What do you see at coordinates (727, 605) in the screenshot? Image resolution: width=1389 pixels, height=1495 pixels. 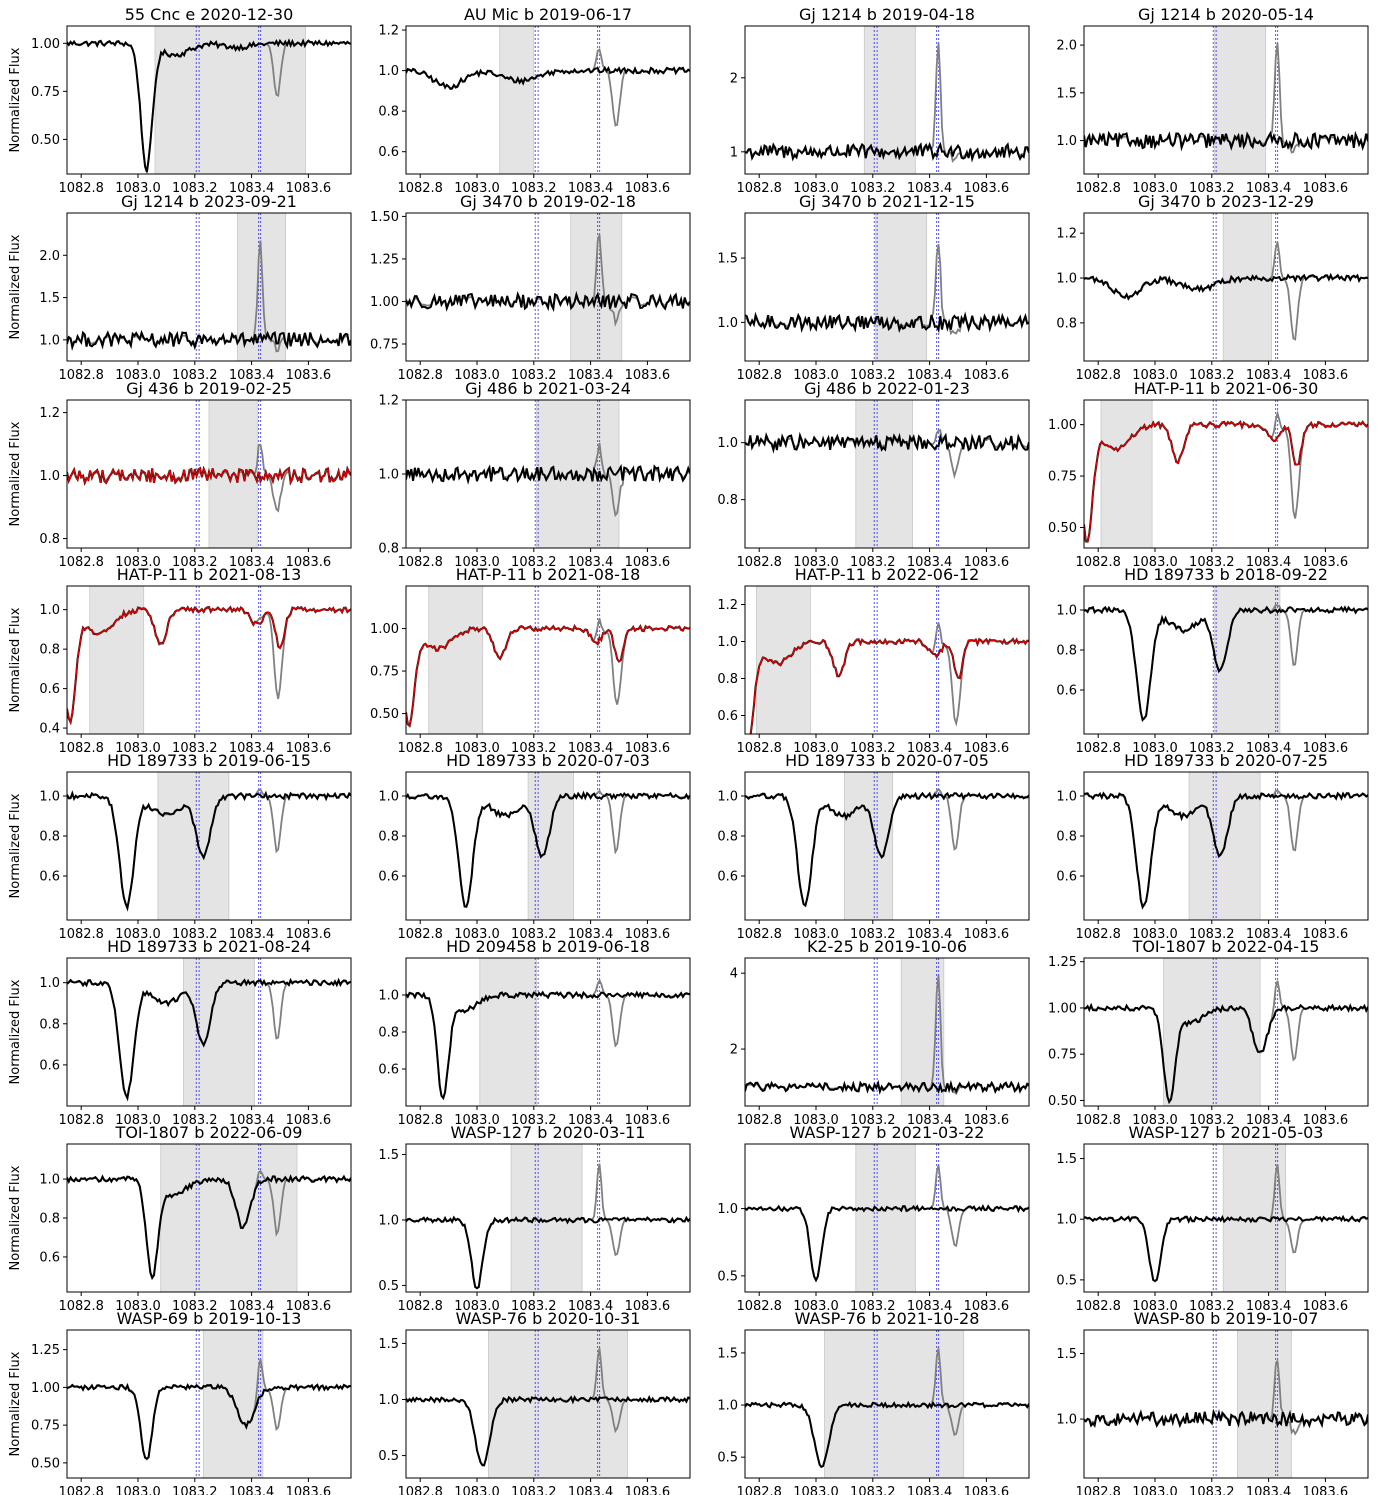 I see `y-tick-label: 1.2` at bounding box center [727, 605].